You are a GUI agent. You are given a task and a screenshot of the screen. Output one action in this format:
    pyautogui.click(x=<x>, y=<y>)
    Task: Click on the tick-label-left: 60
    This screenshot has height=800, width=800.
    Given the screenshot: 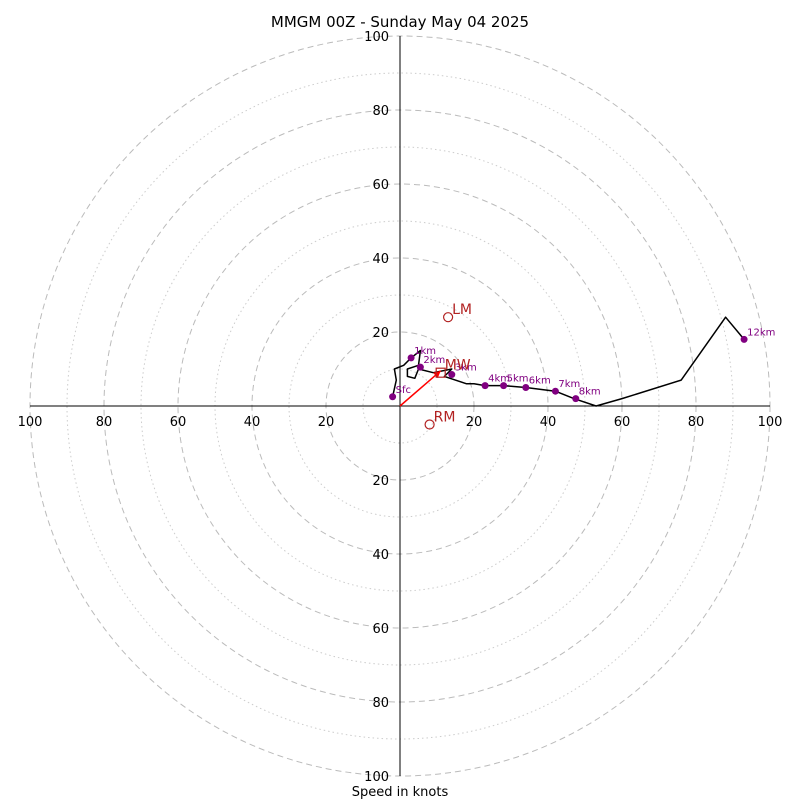 What is the action you would take?
    pyautogui.click(x=178, y=422)
    